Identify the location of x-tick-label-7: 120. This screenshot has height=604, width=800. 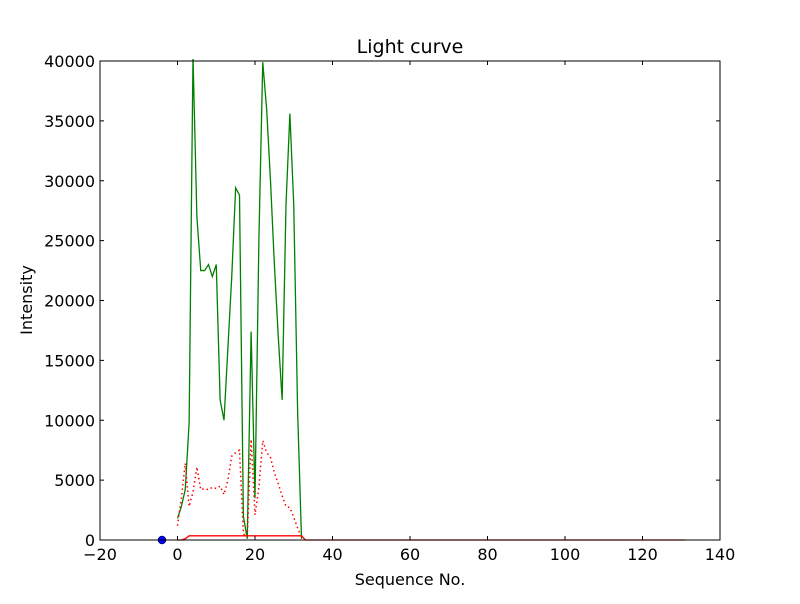
(642, 554).